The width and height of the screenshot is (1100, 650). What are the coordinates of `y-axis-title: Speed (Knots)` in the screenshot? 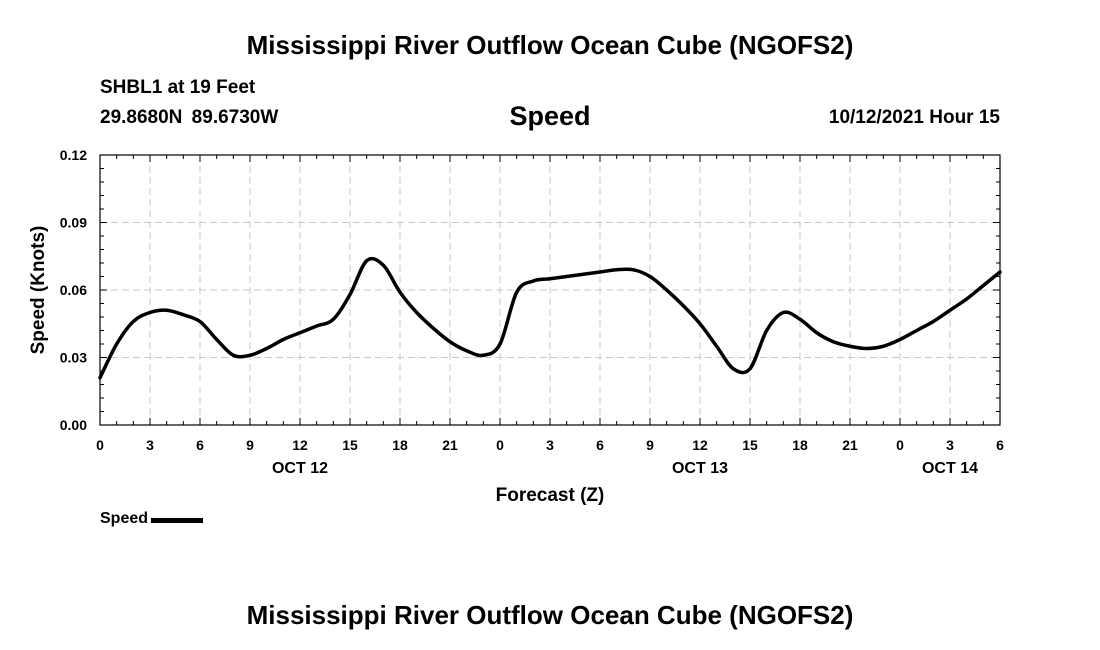 It's located at (38, 290).